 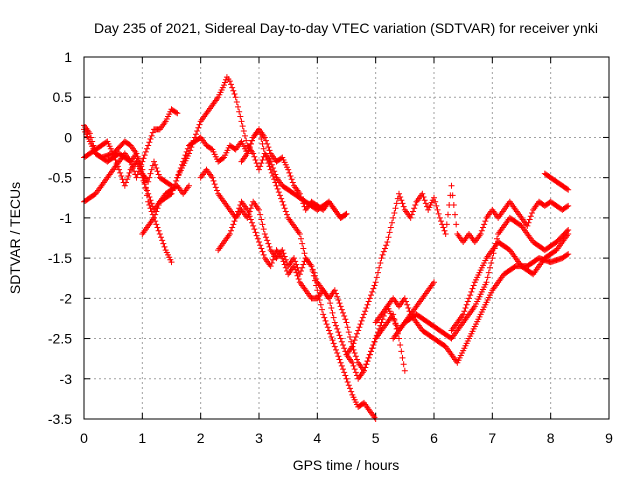 What do you see at coordinates (84, 438) in the screenshot?
I see `x-tick-label: 0` at bounding box center [84, 438].